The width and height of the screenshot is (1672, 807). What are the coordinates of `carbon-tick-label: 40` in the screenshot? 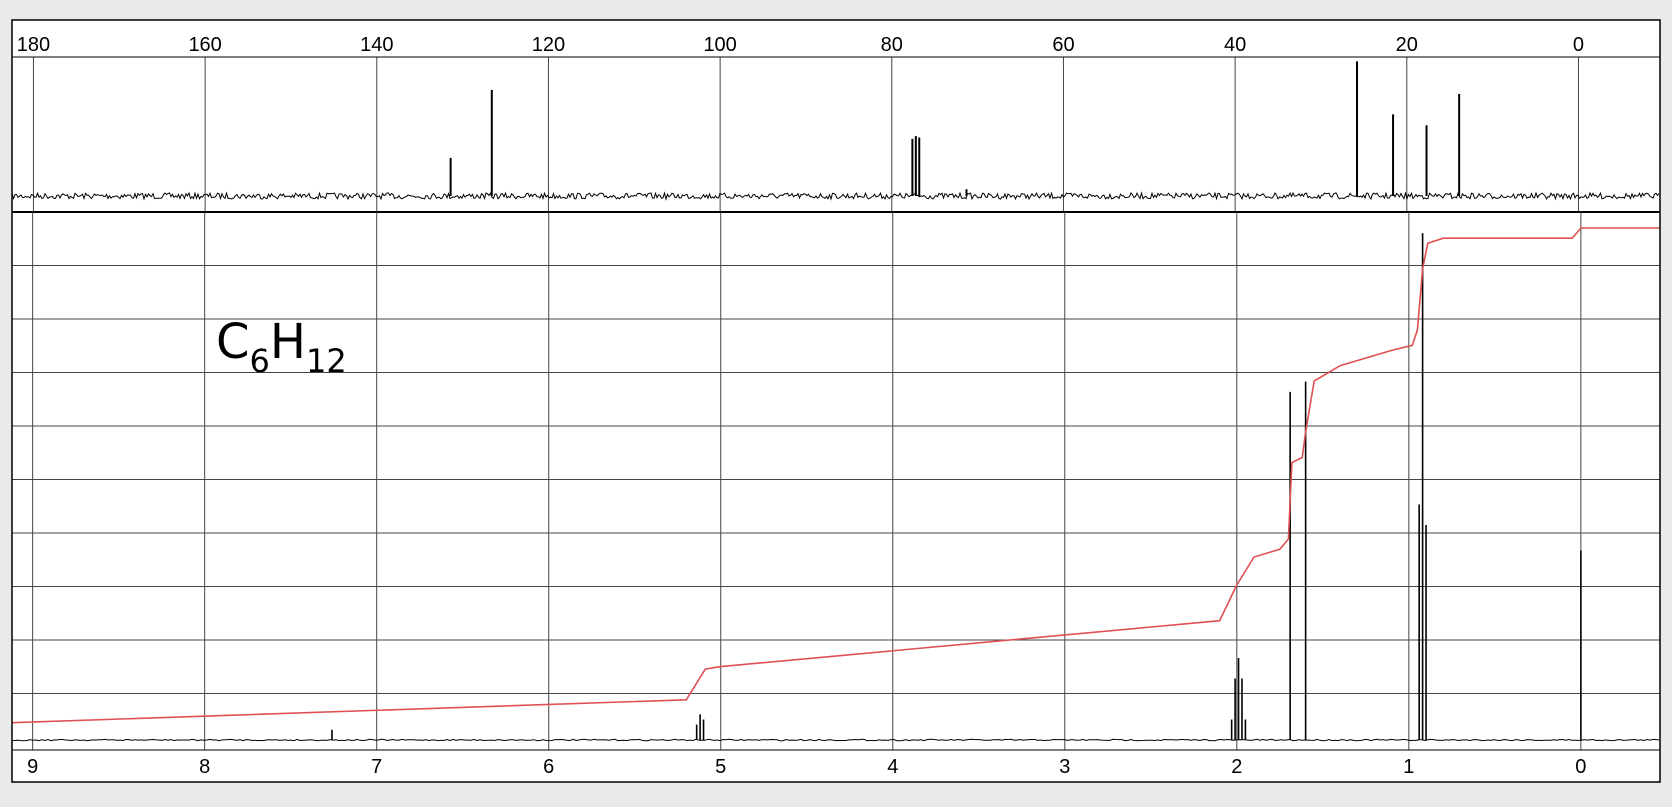 It's located at (1235, 45).